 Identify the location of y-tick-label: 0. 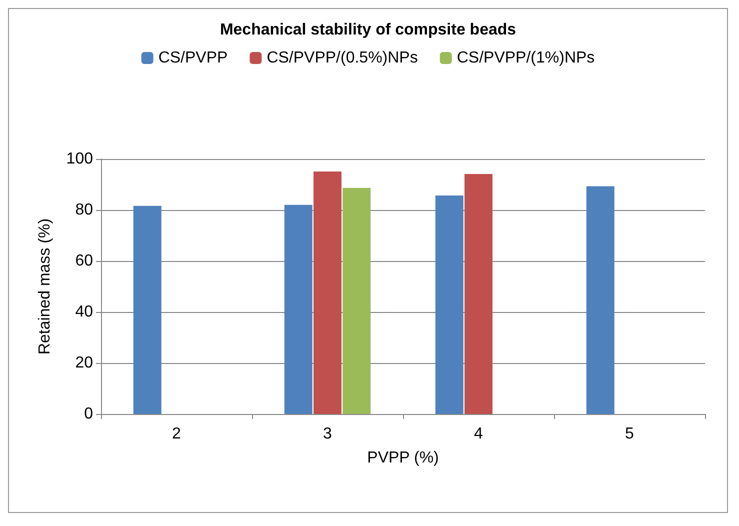
(89, 414).